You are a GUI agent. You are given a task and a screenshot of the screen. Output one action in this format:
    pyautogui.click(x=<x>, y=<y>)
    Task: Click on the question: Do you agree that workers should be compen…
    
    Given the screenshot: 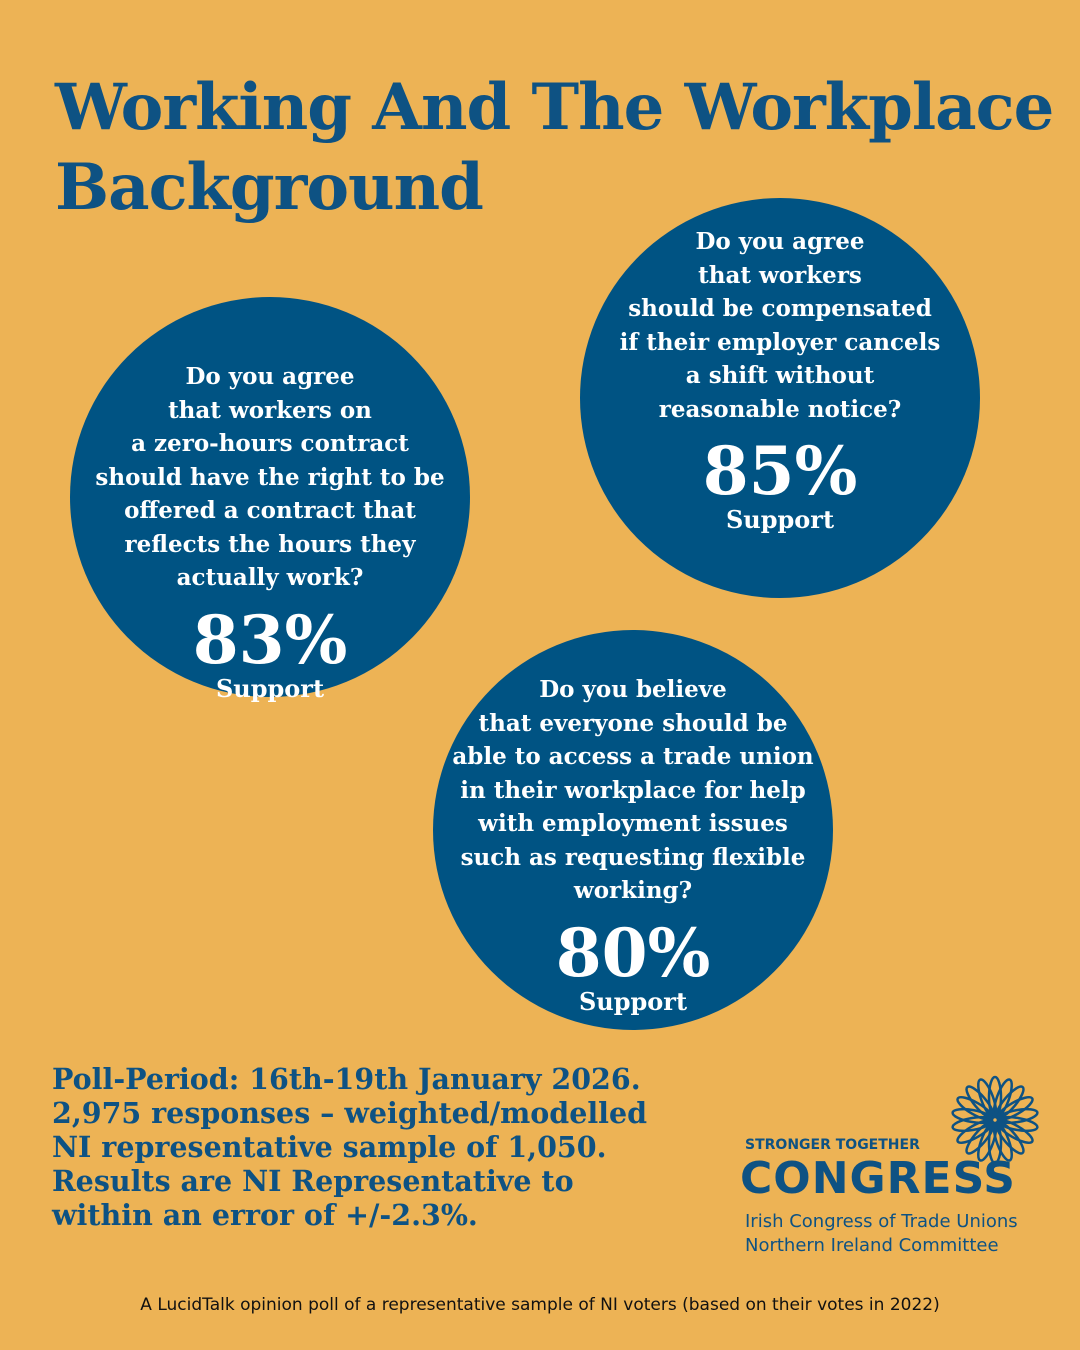 What is the action you would take?
    pyautogui.click(x=780, y=325)
    